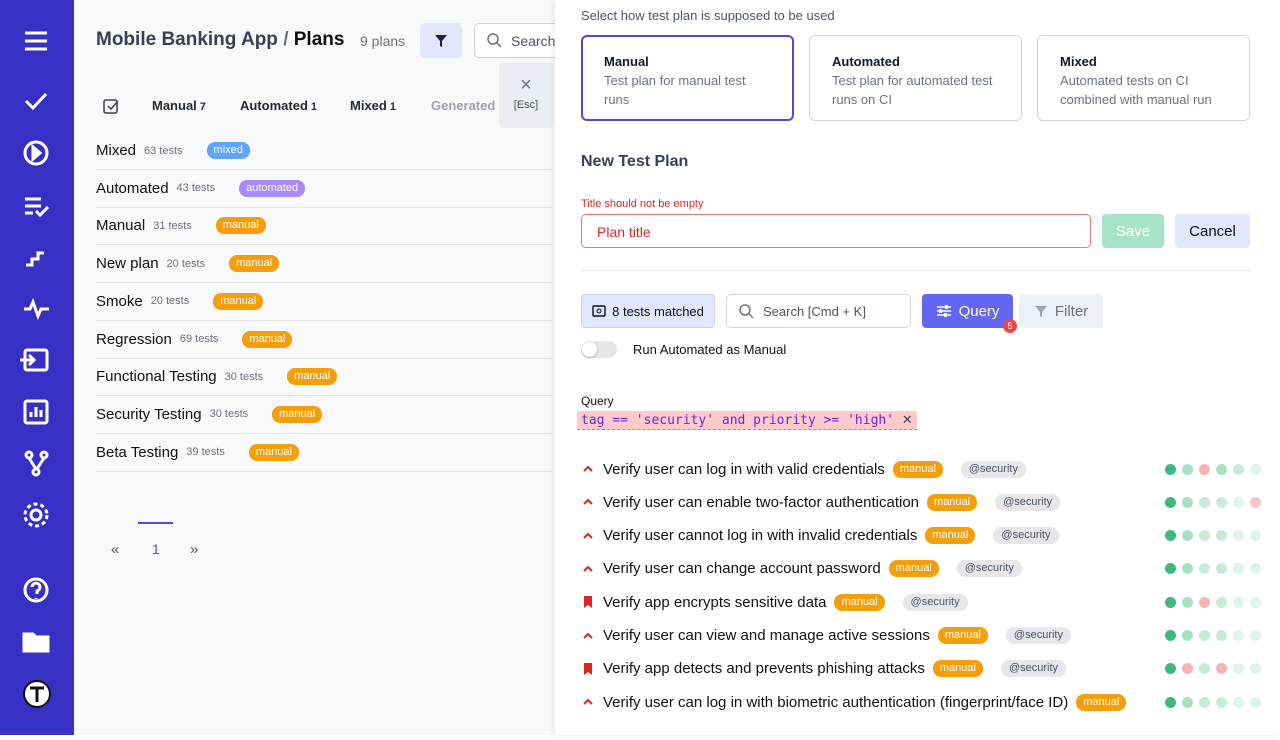 This screenshot has width=1280, height=740. What do you see at coordinates (526, 95) in the screenshot?
I see `close-button: × [Esc]` at bounding box center [526, 95].